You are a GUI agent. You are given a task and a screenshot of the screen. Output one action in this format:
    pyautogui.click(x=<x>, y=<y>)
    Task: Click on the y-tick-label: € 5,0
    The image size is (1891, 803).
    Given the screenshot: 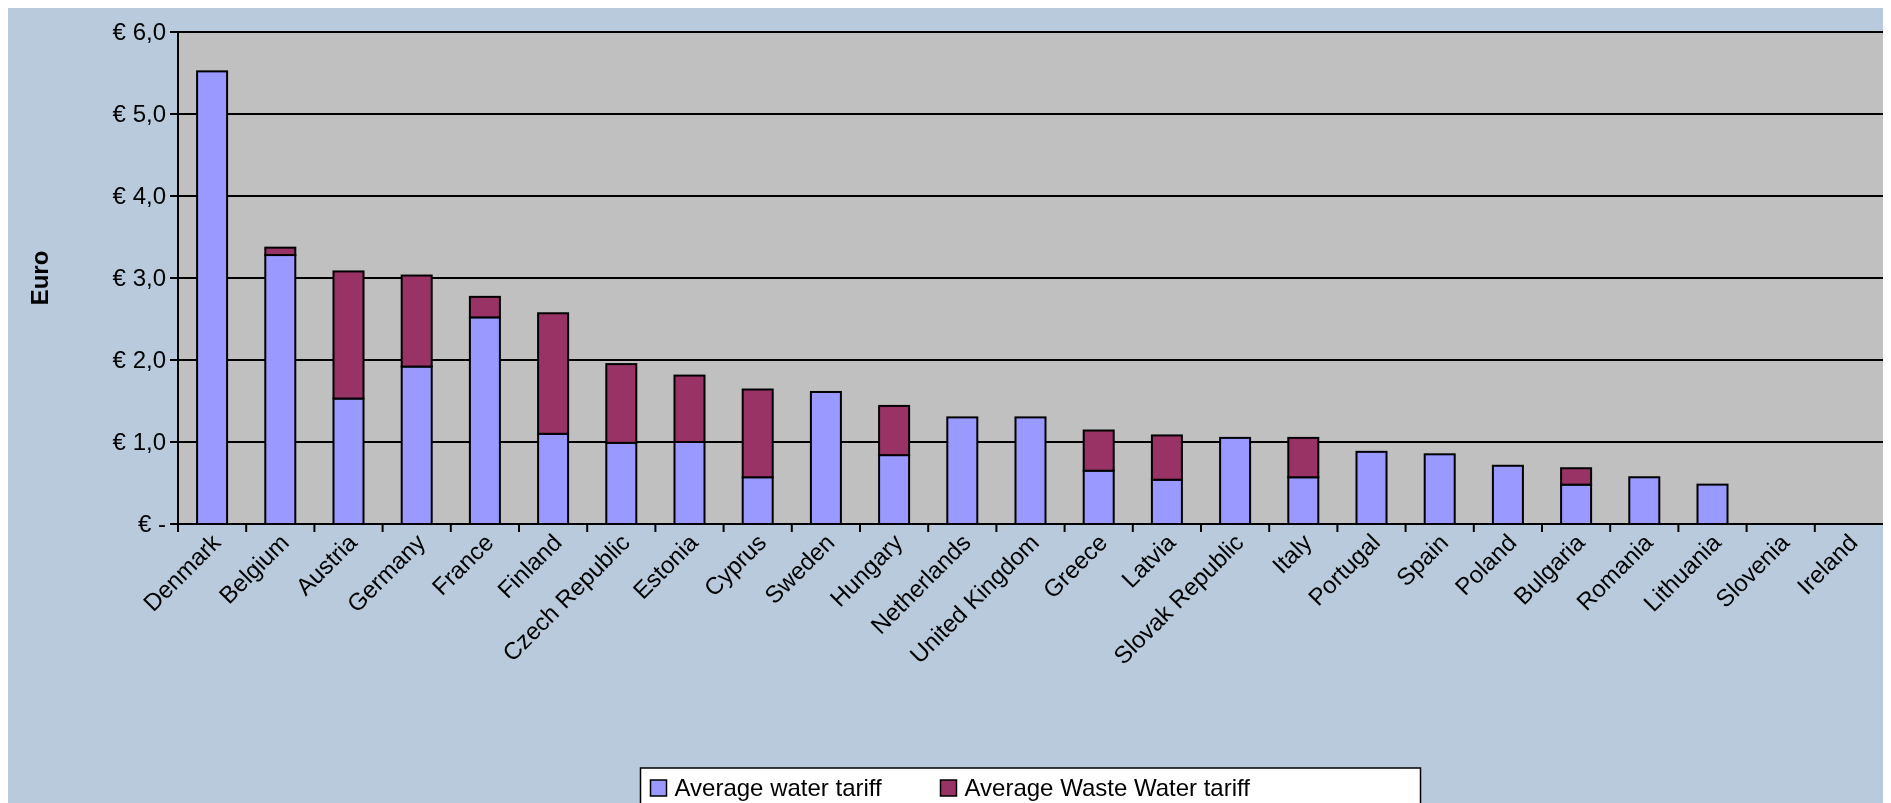 What is the action you would take?
    pyautogui.click(x=139, y=114)
    